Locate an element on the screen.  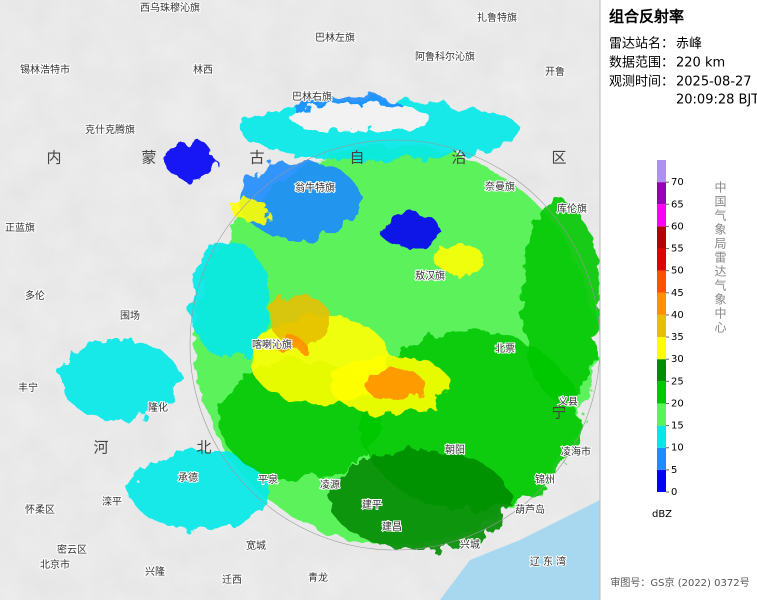
range: 220 km is located at coordinates (700, 63).